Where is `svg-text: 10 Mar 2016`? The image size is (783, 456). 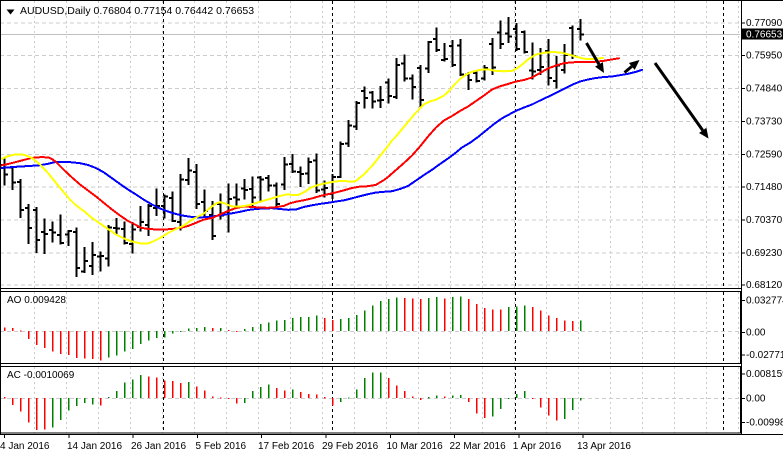
svg-text: 10 Mar 2016 is located at coordinates (415, 446).